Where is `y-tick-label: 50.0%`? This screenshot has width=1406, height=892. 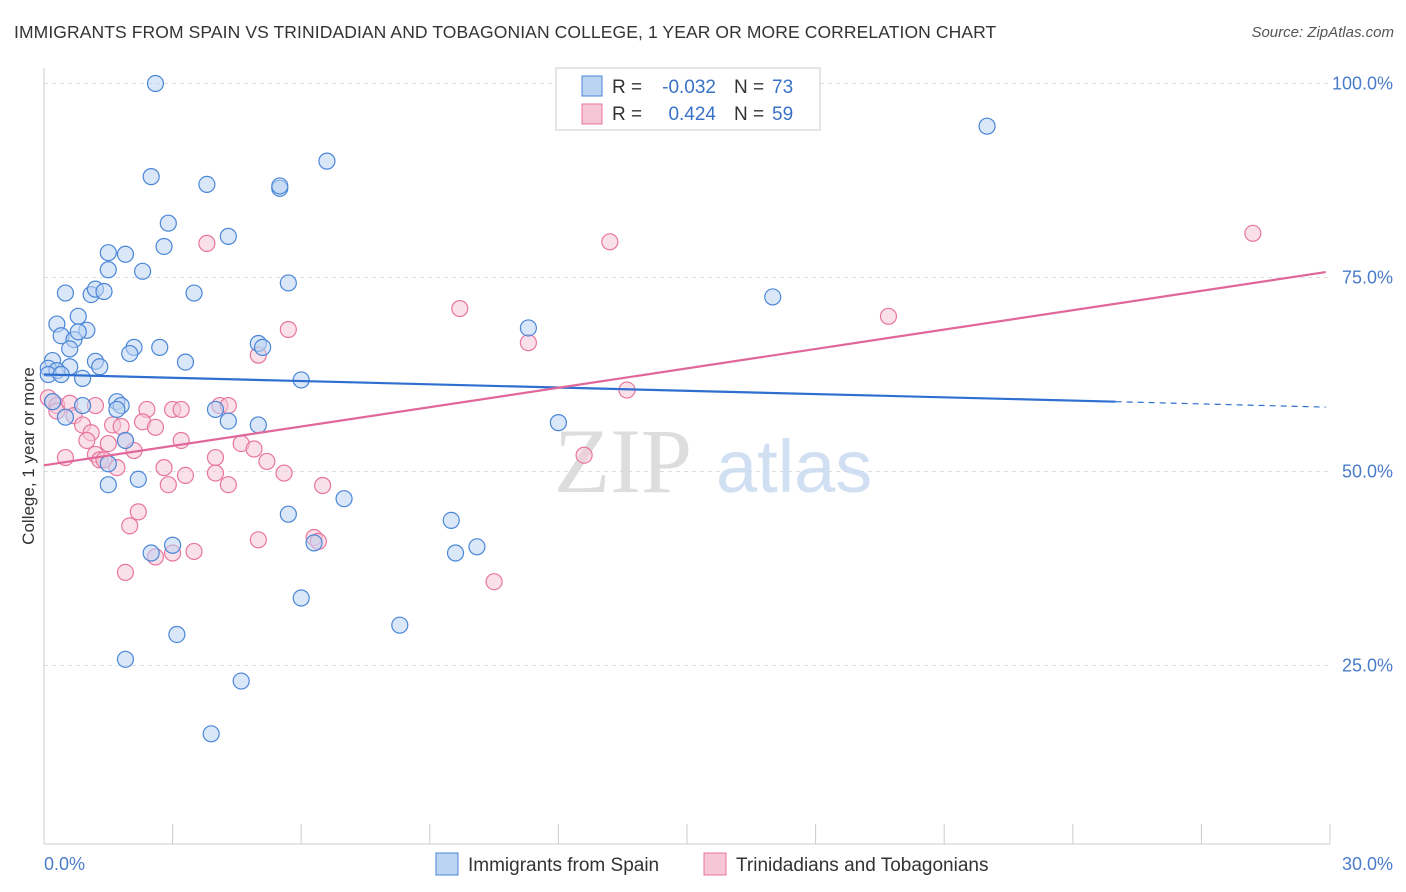
y-tick-label: 50.0% is located at coordinates (1367, 472).